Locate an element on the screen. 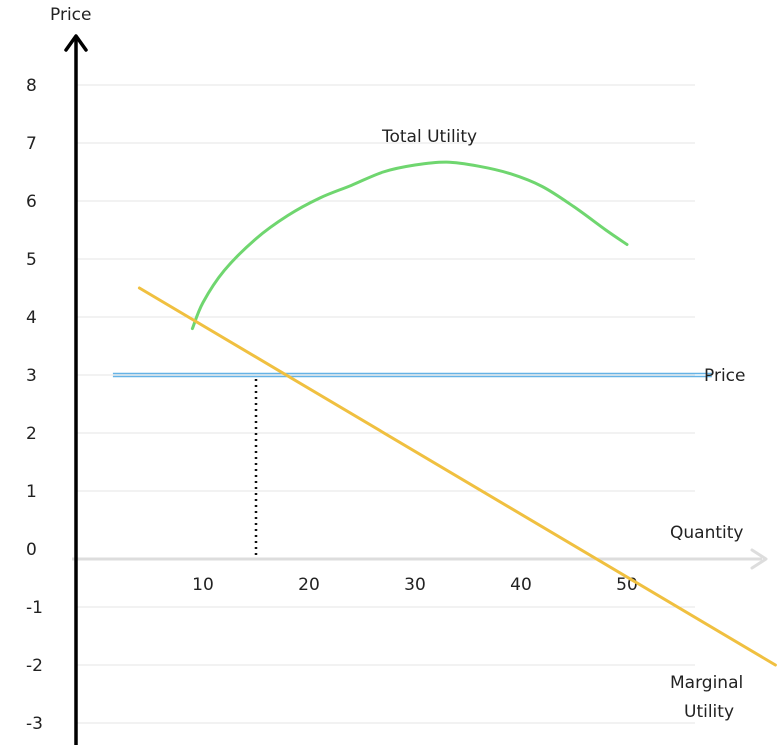 The height and width of the screenshot is (748, 783). x-tick-label: 40 is located at coordinates (521, 585).